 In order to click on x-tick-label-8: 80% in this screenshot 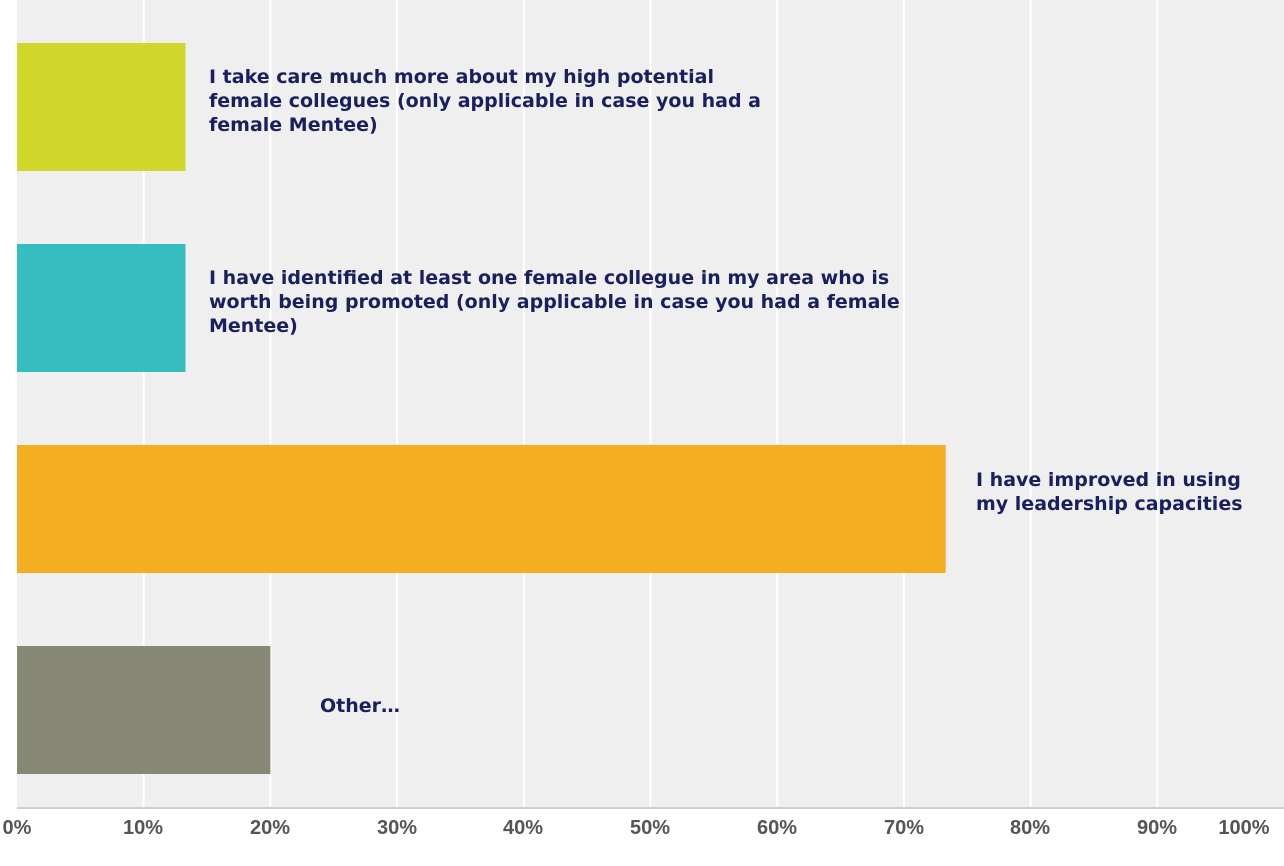, I will do `click(1030, 828)`.